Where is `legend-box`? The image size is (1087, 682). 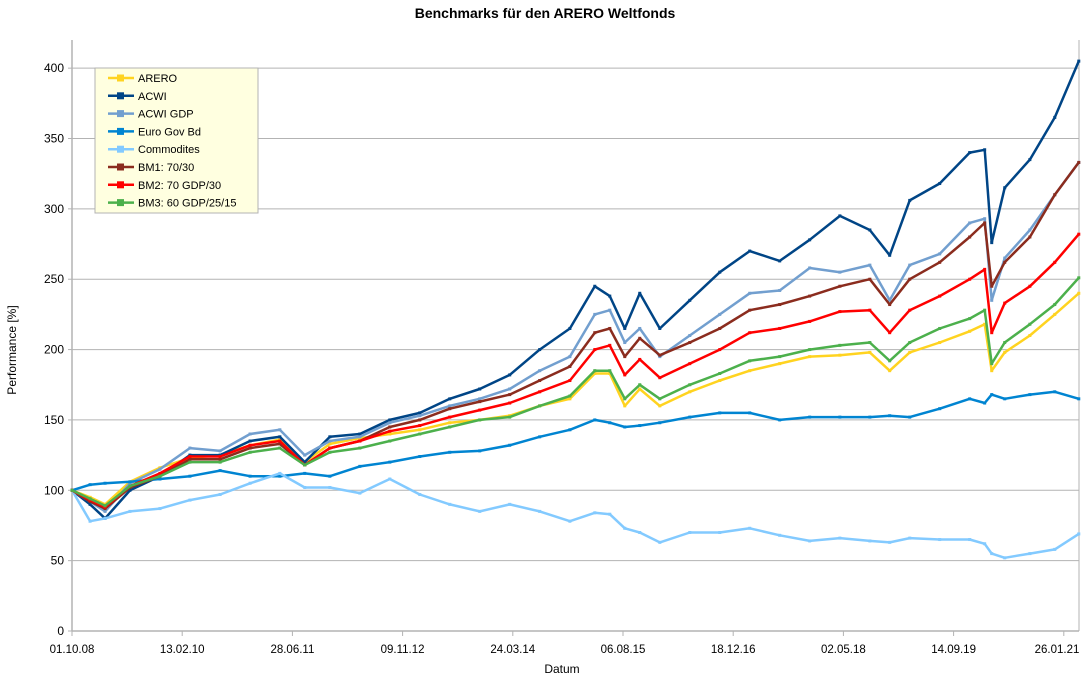 legend-box is located at coordinates (176, 140).